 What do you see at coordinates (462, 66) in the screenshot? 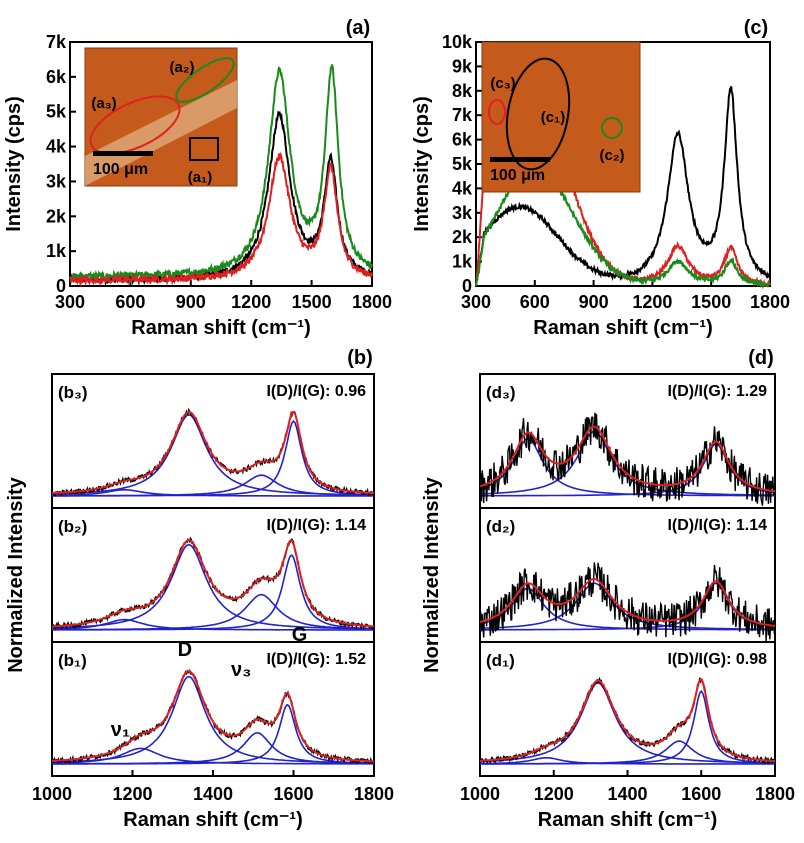
I see `y-tick-label: 9k` at bounding box center [462, 66].